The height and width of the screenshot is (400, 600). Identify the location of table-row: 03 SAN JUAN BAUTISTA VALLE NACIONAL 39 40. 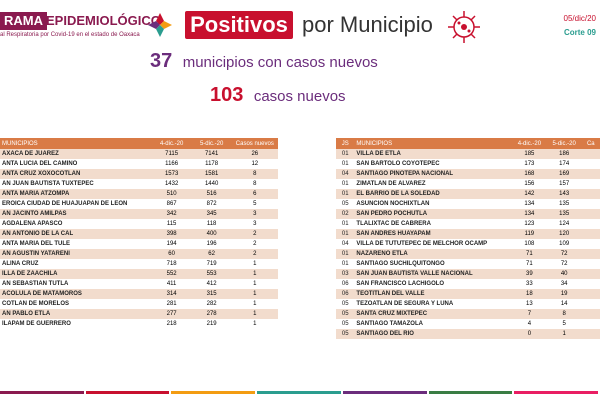
(468, 274).